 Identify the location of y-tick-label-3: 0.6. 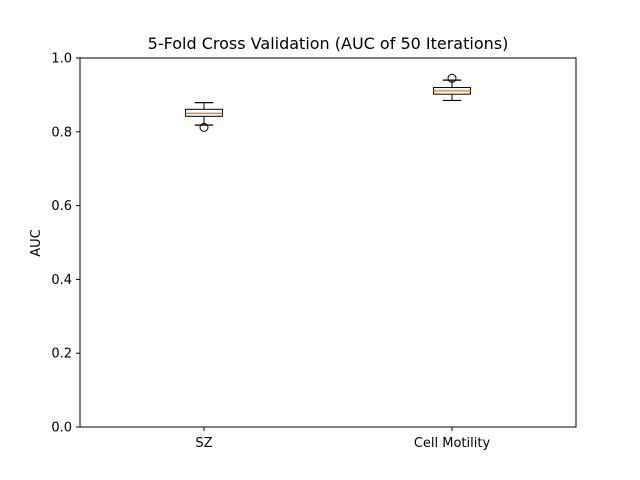
(61, 206).